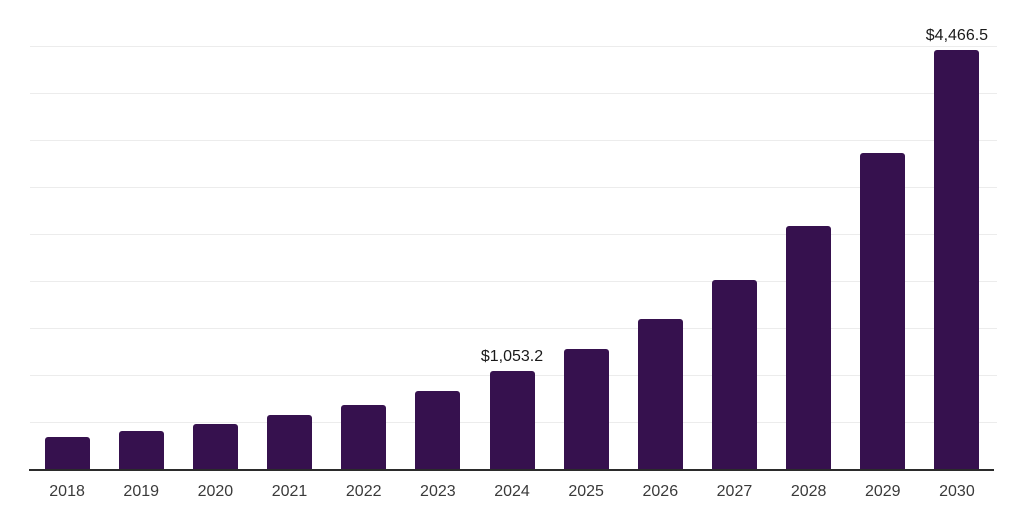 This screenshot has width=1024, height=512. What do you see at coordinates (957, 36) in the screenshot?
I see `value-label-2030: $4,466.5` at bounding box center [957, 36].